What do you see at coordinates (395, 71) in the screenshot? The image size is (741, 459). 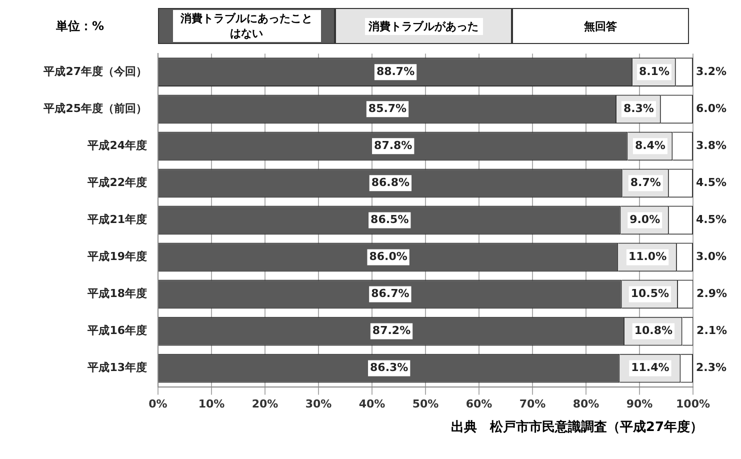 I see `data-label: 88.7%` at bounding box center [395, 71].